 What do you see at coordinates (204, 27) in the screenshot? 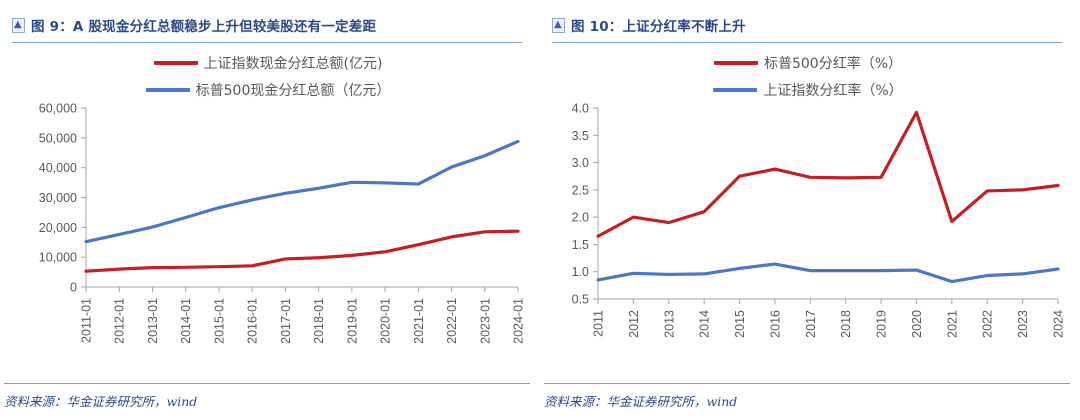
I see `figure-9-title: 图 9：A 股现金分红总额稳步上升但较美股还有一定差距` at bounding box center [204, 27].